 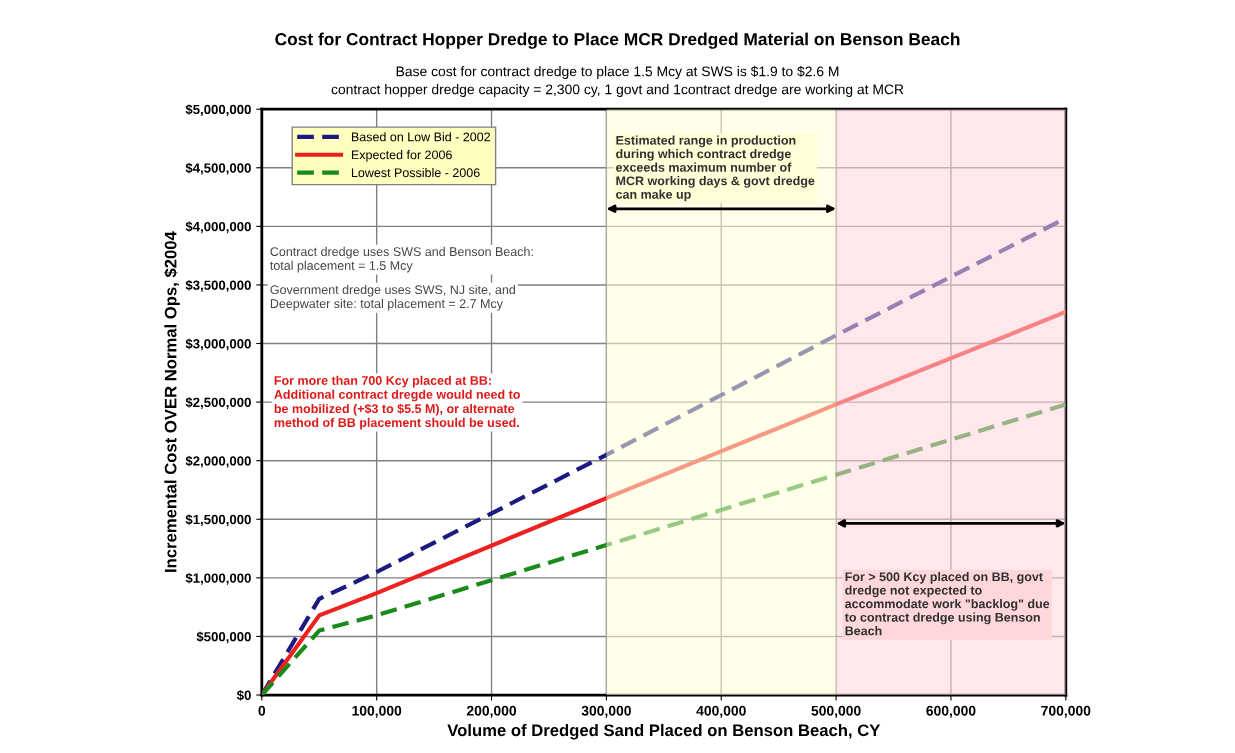 I want to click on annotation: Contract dredge uses SWS and Benson Beach: total placement = 1.5 Mcy, so click(x=401, y=259).